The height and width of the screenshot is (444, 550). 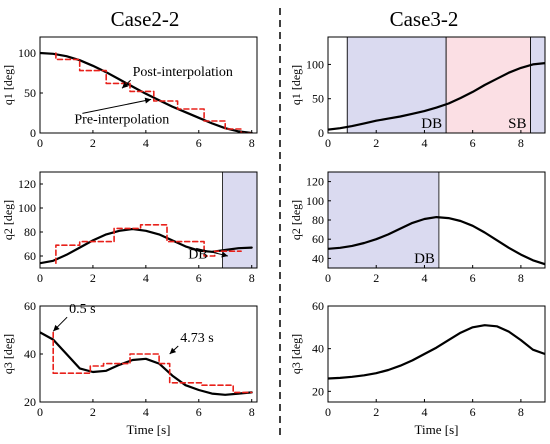 What do you see at coordinates (296, 354) in the screenshot?
I see `case3-2-q3-ylabel: q3 [deg]` at bounding box center [296, 354].